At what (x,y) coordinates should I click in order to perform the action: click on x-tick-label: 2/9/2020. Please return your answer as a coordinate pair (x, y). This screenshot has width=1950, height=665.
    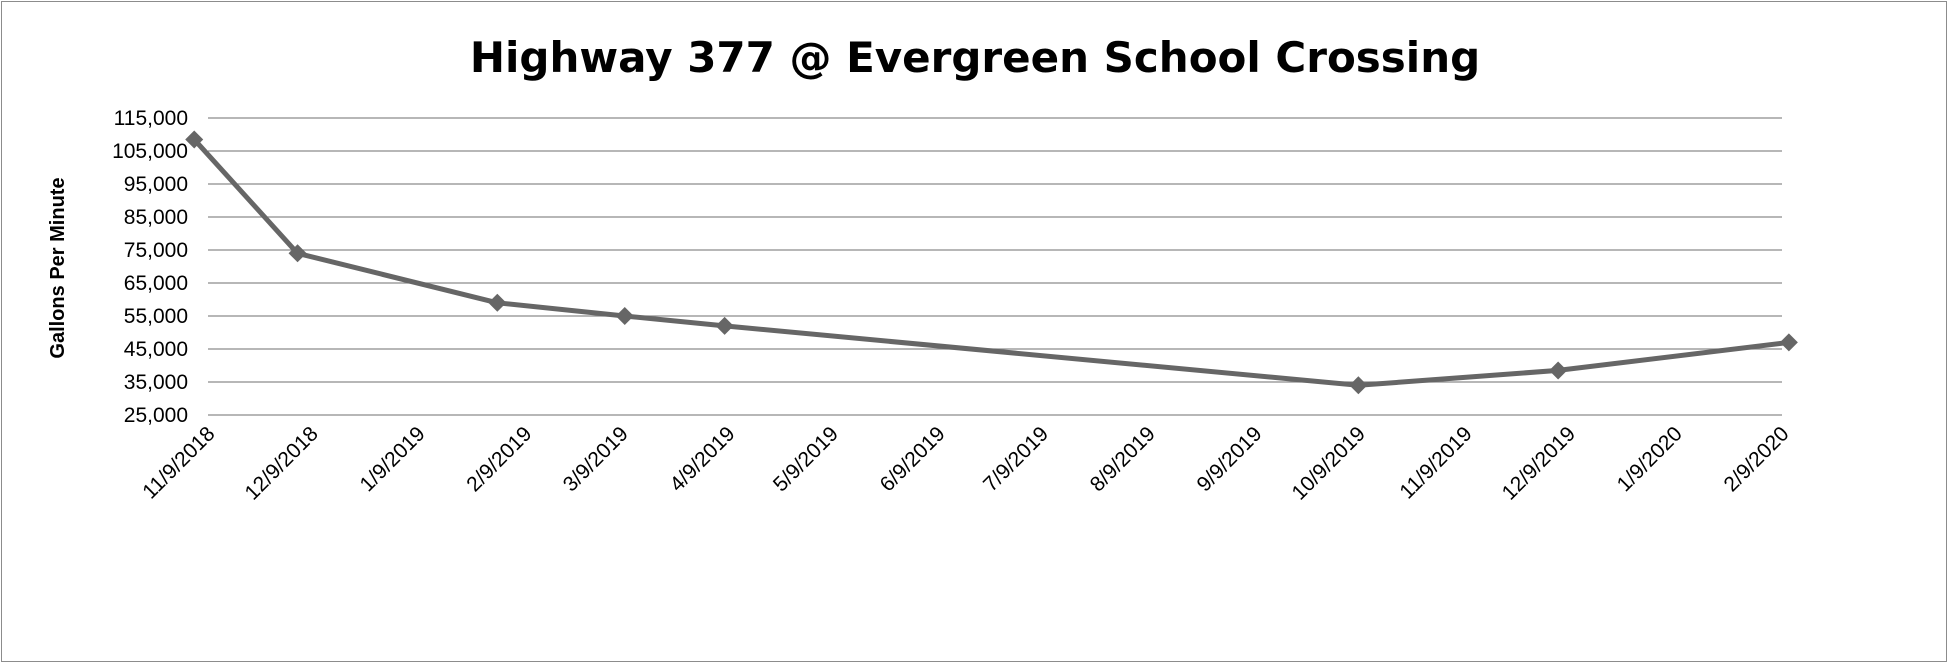
    Looking at the image, I should click on (1756, 459).